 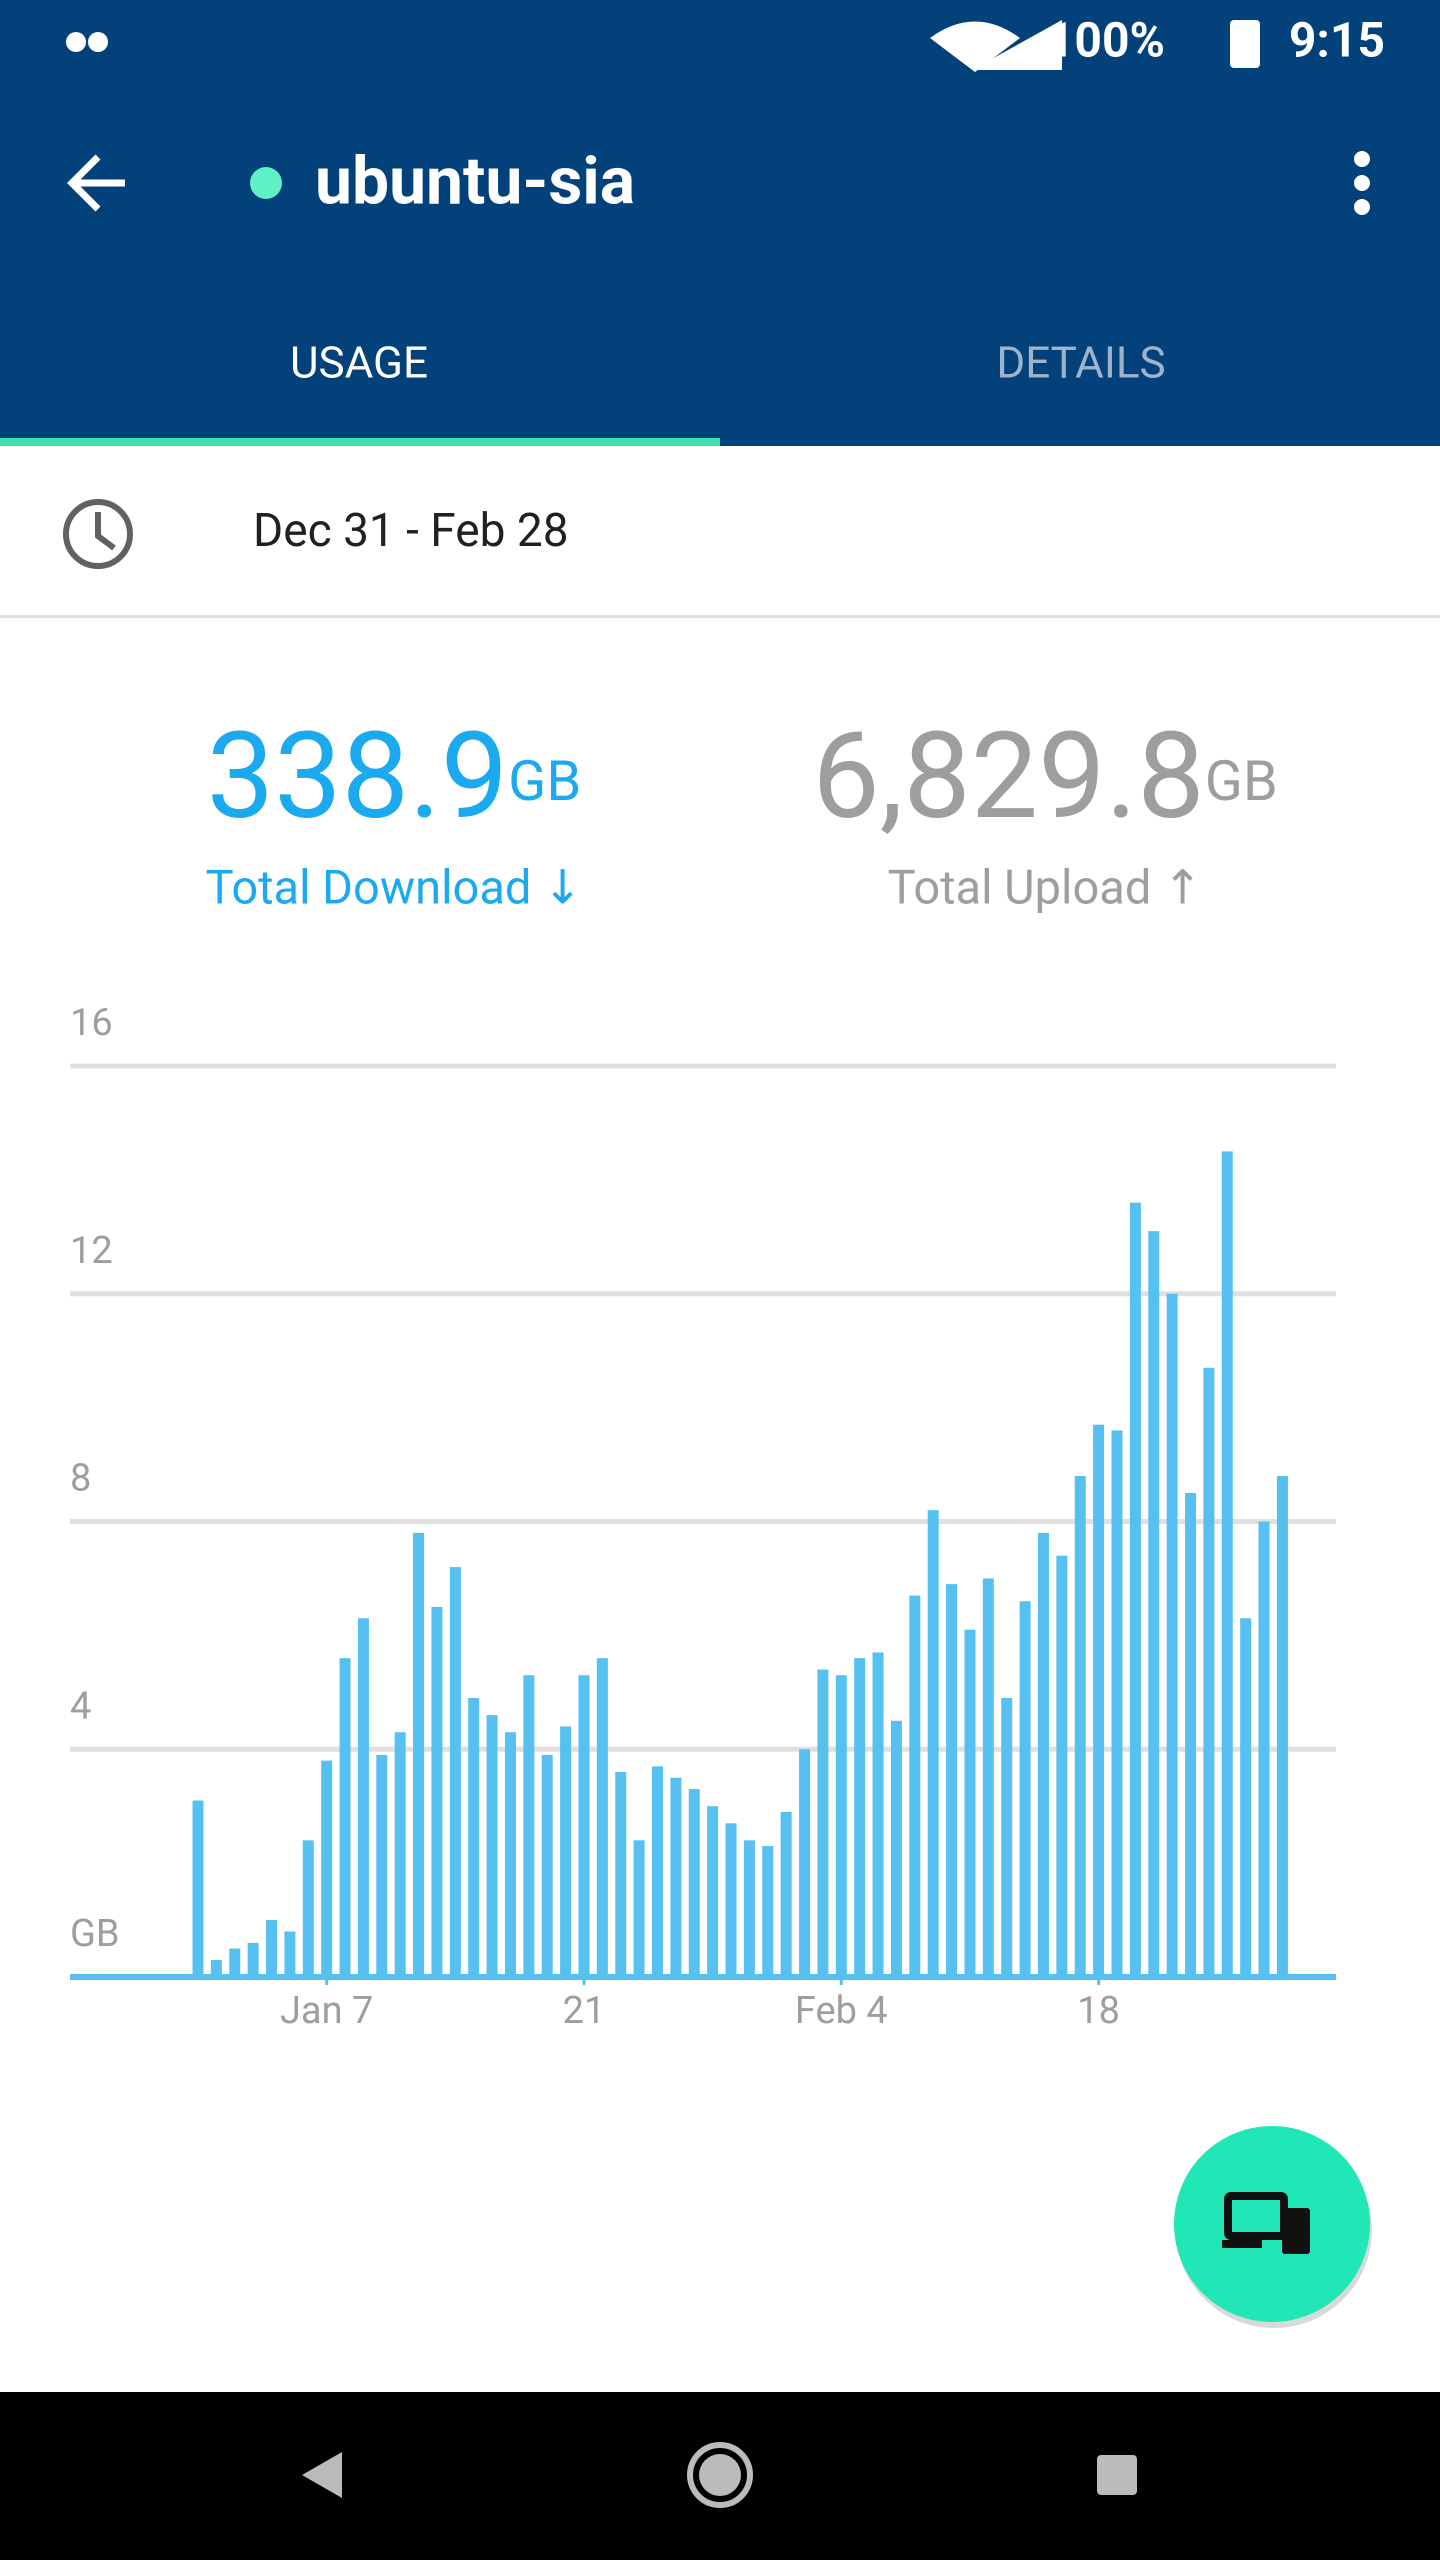 I want to click on battery-icon, so click(x=1245, y=44).